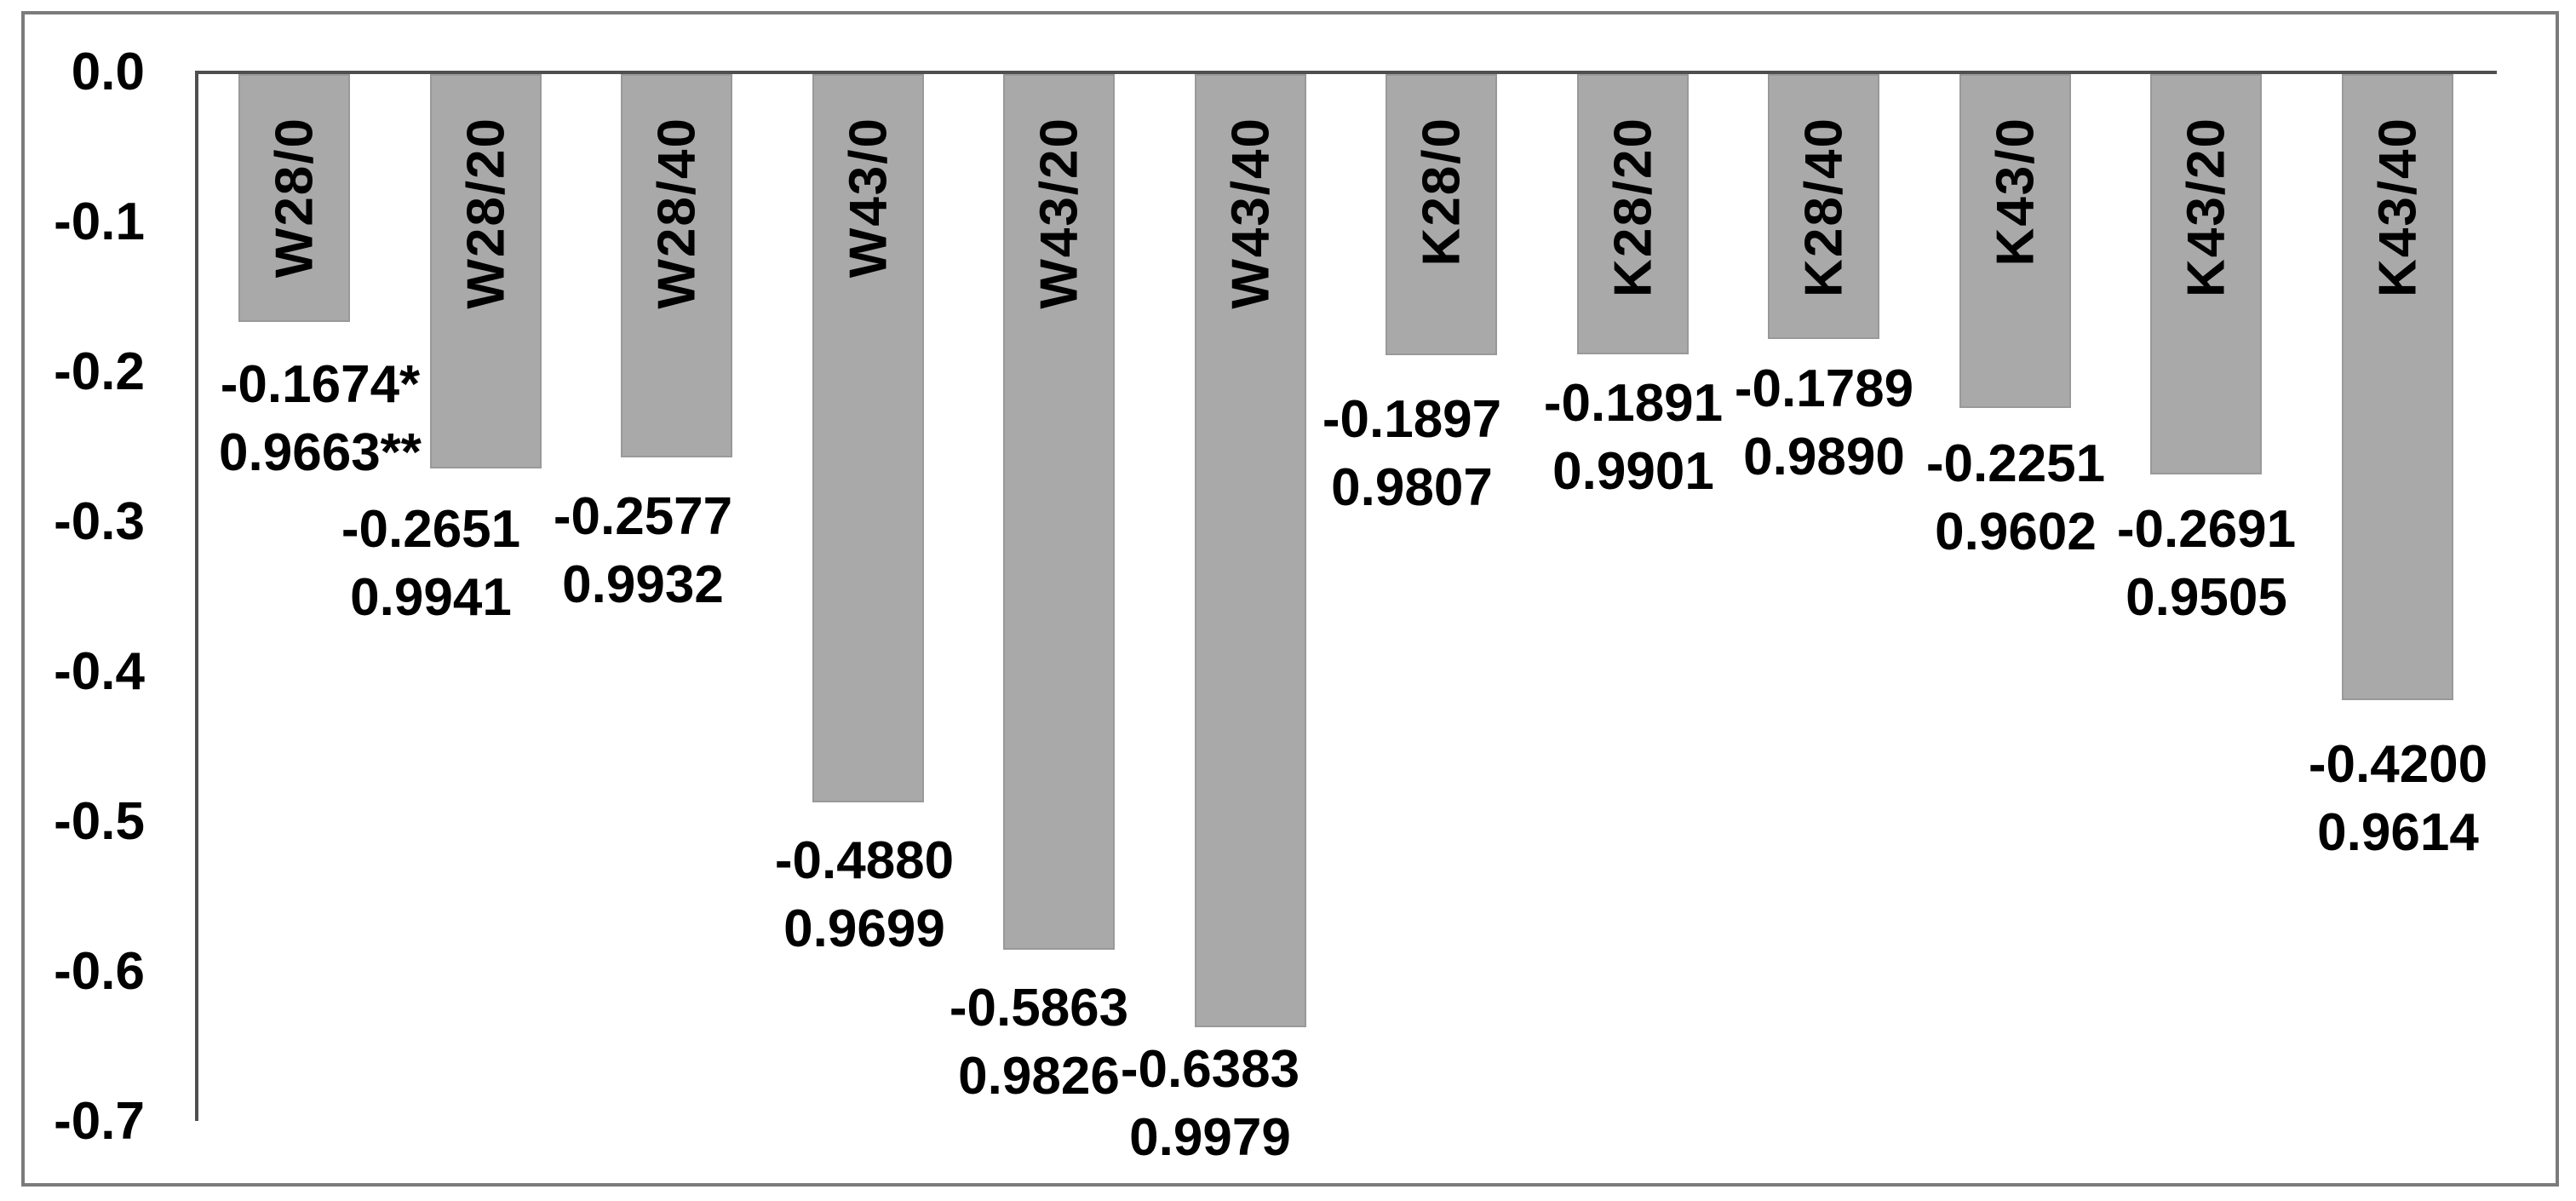 The image size is (2576, 1201). What do you see at coordinates (99, 371) in the screenshot?
I see `y-axis-tick-label: -0.2` at bounding box center [99, 371].